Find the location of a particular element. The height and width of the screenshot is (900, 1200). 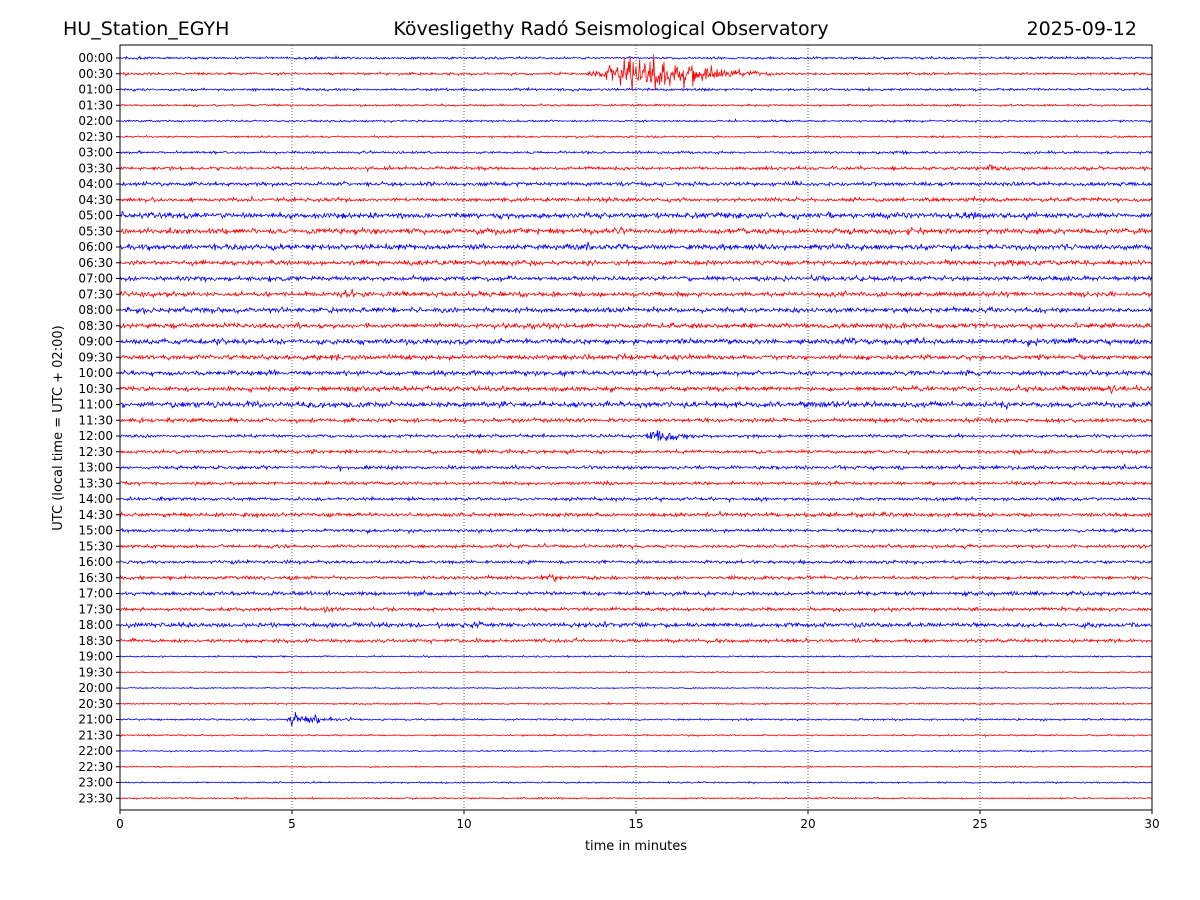

y-tick-label: 18:00 is located at coordinates (95, 625).